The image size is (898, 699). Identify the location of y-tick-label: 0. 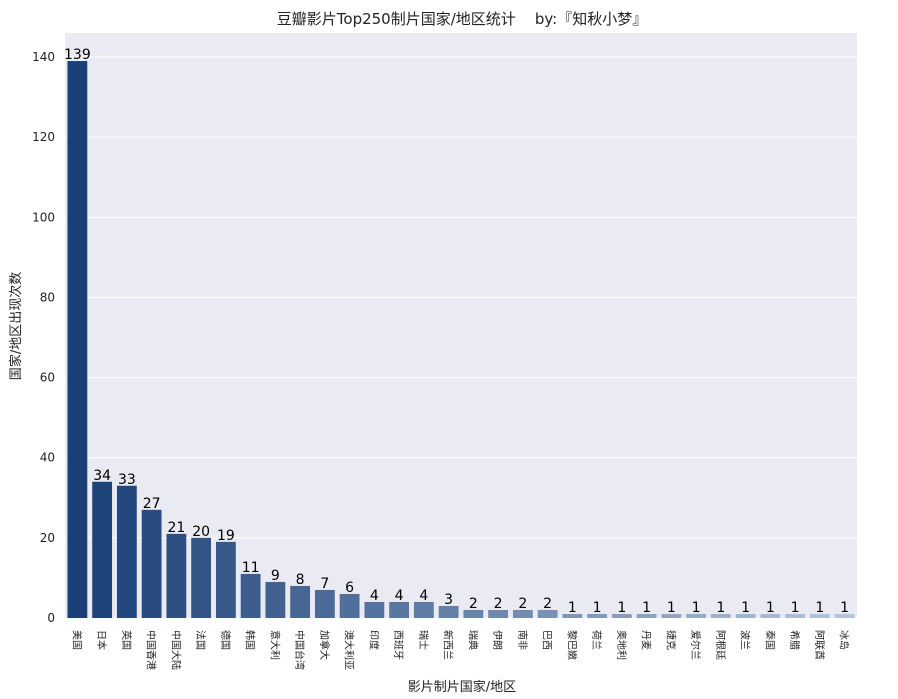
(51, 618).